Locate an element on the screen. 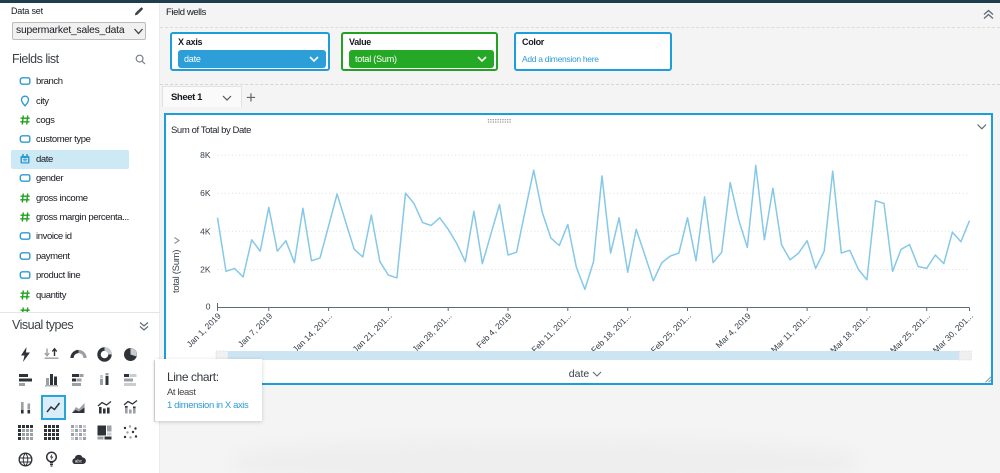  svg-text: 2K is located at coordinates (205, 270).